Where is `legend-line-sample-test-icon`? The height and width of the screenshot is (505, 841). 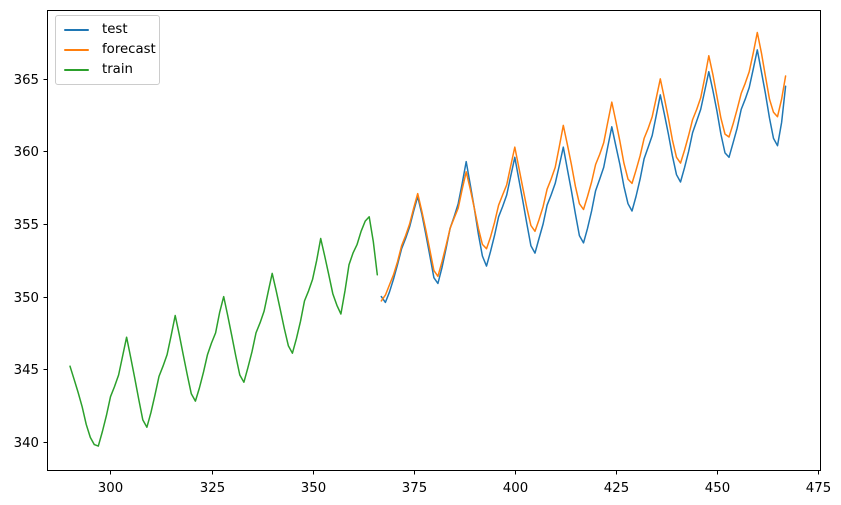
legend-line-sample-test-icon is located at coordinates (76, 30).